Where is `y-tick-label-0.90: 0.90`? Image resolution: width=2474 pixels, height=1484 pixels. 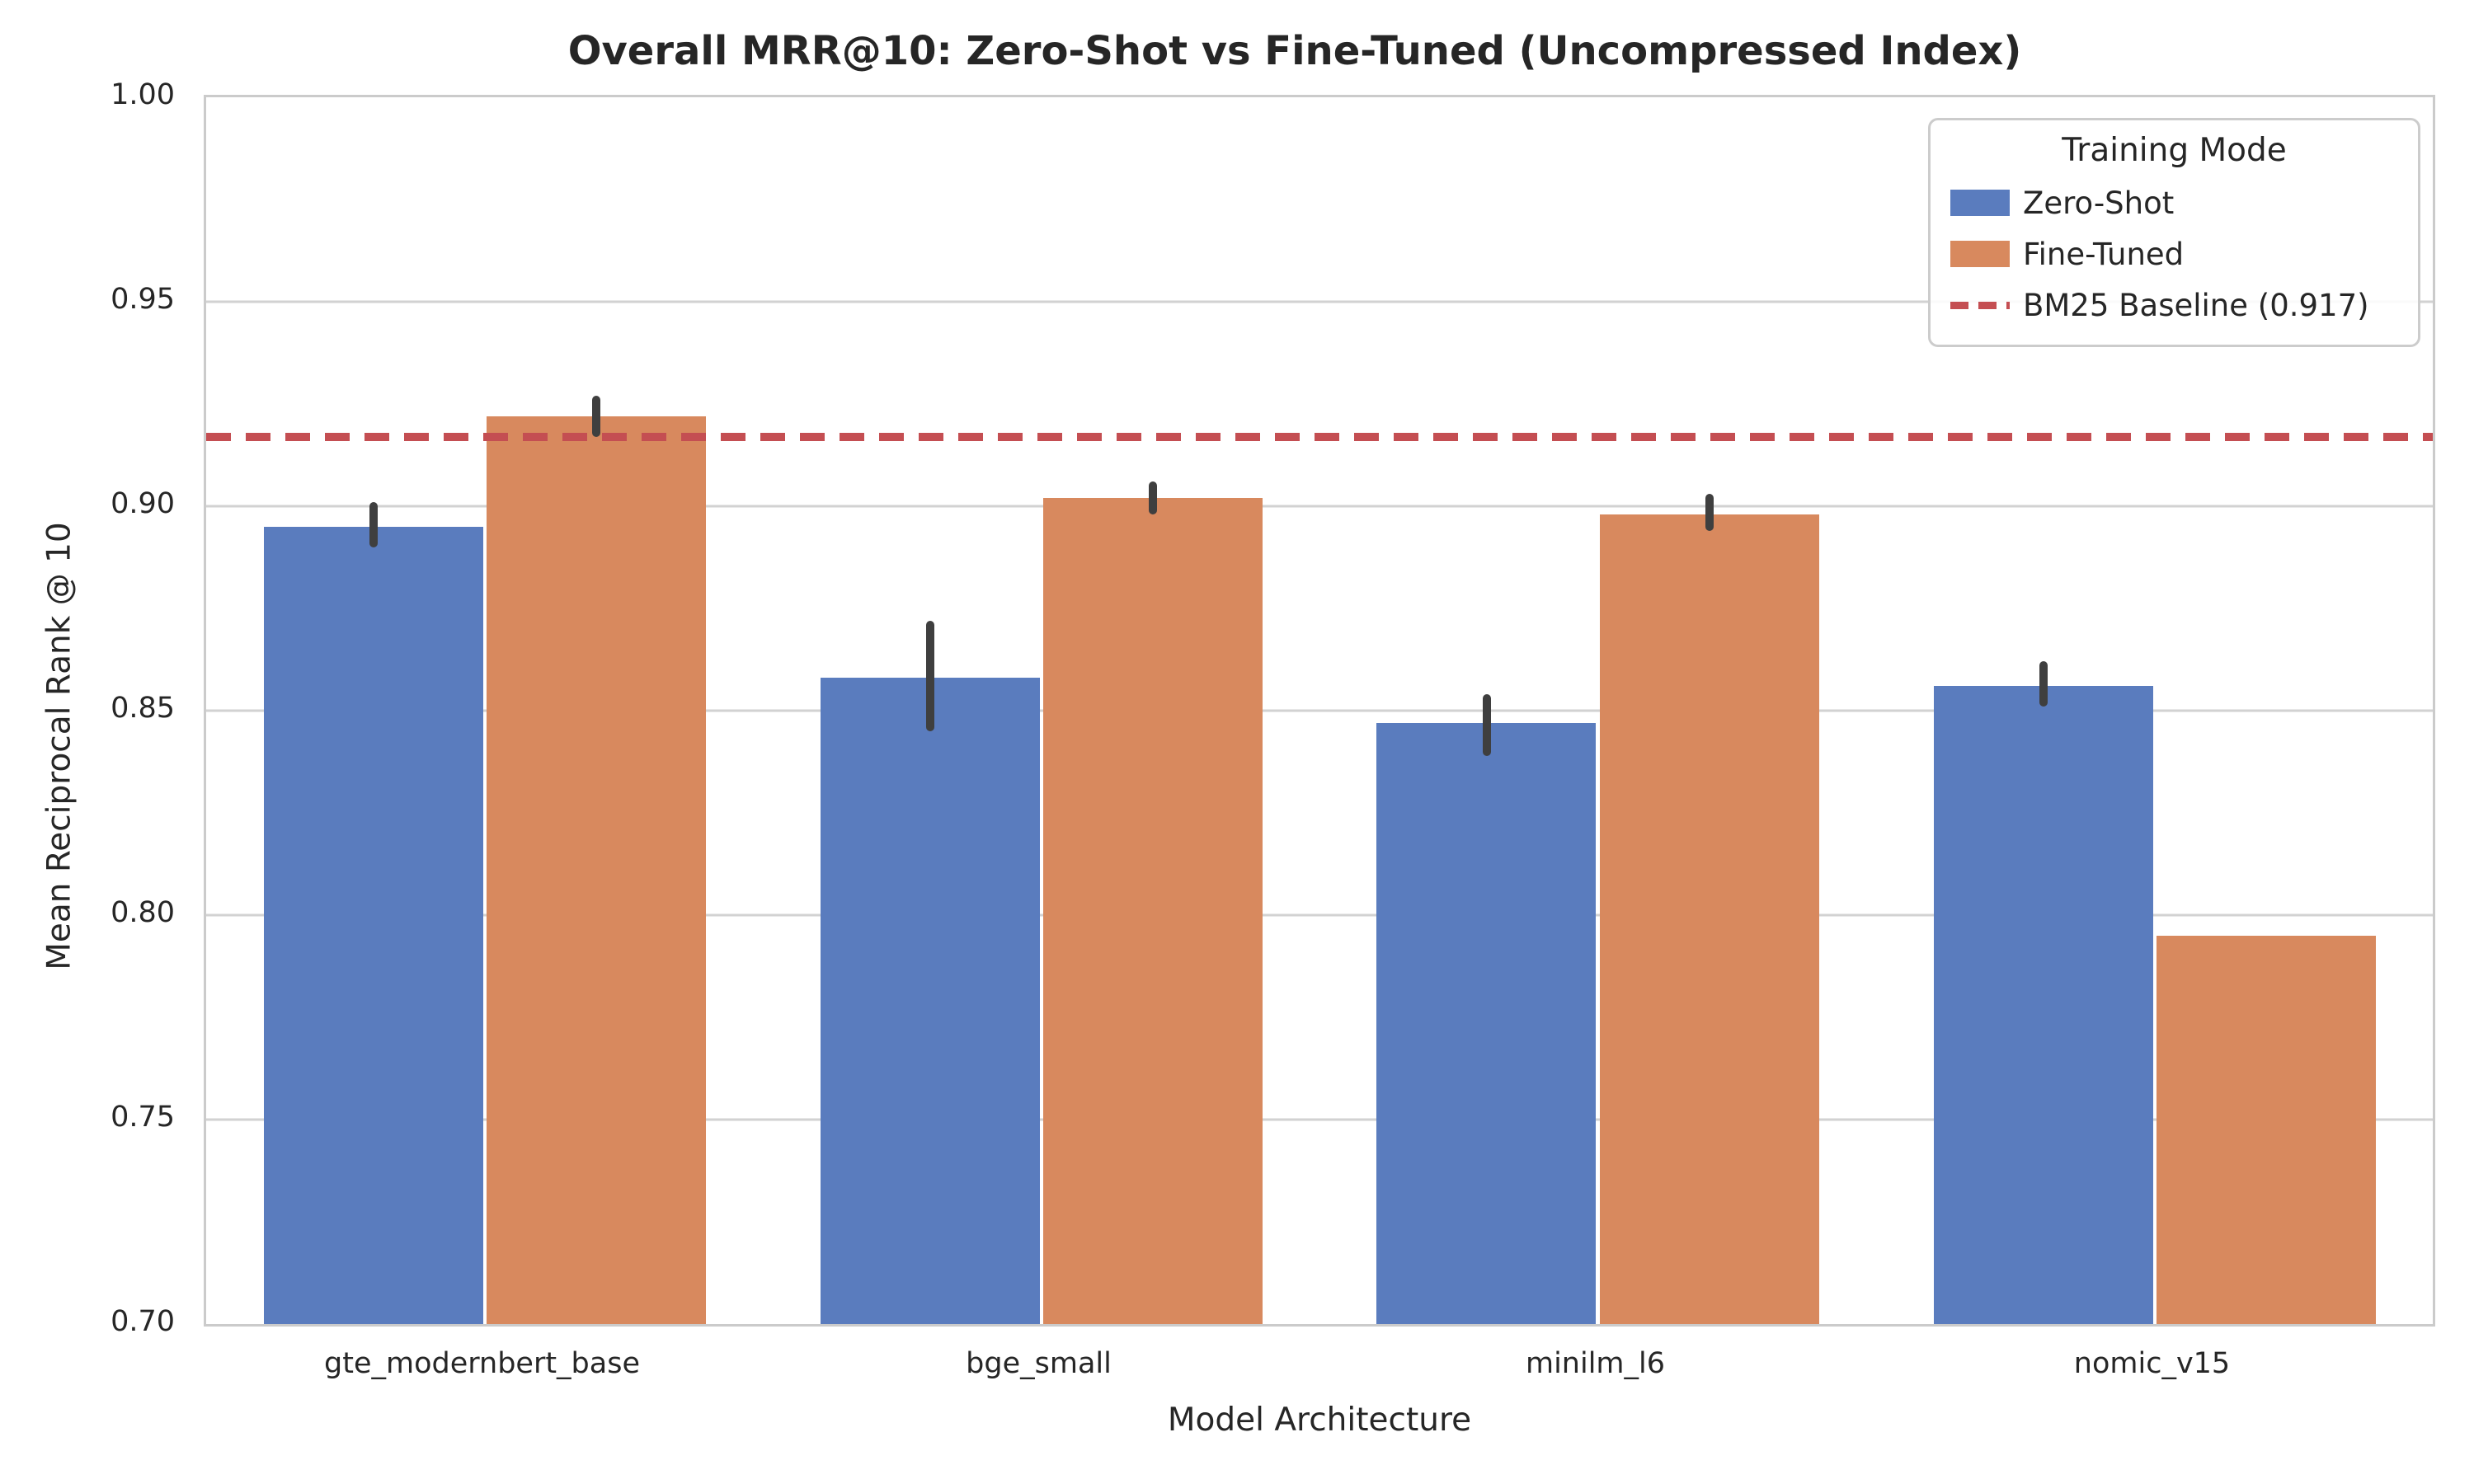 y-tick-label-0.90: 0.90 is located at coordinates (143, 504).